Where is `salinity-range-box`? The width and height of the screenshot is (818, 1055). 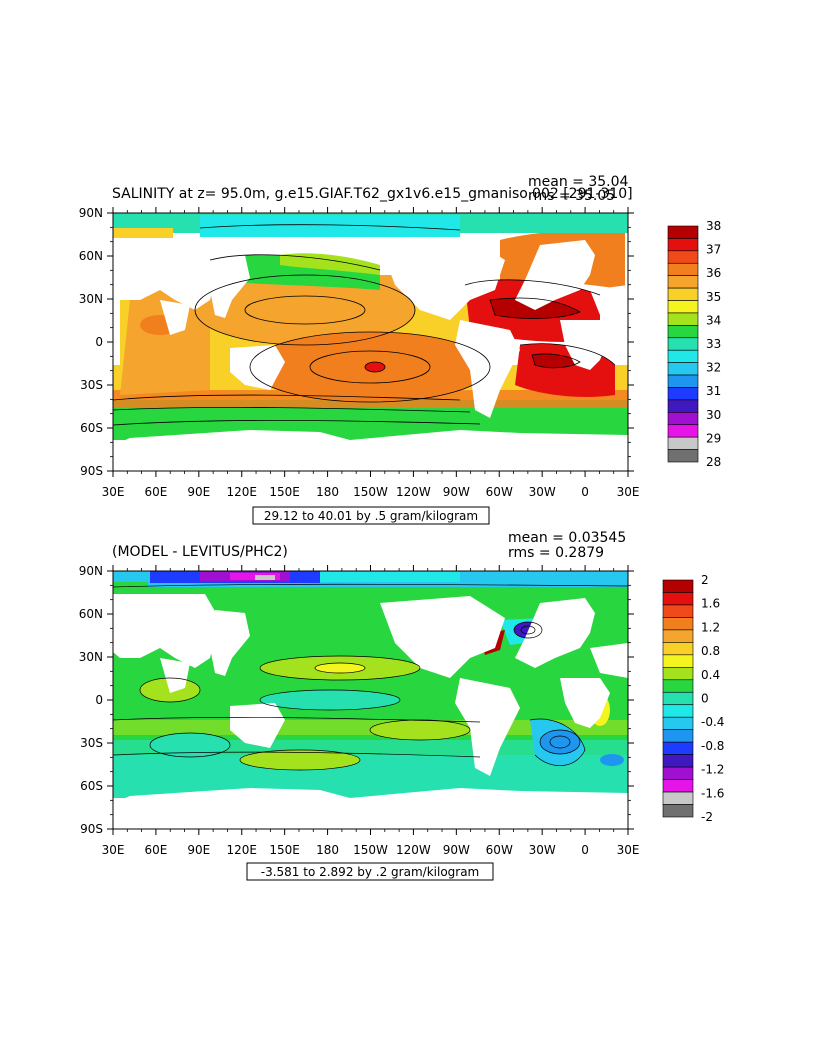 salinity-range-box is located at coordinates (371, 515).